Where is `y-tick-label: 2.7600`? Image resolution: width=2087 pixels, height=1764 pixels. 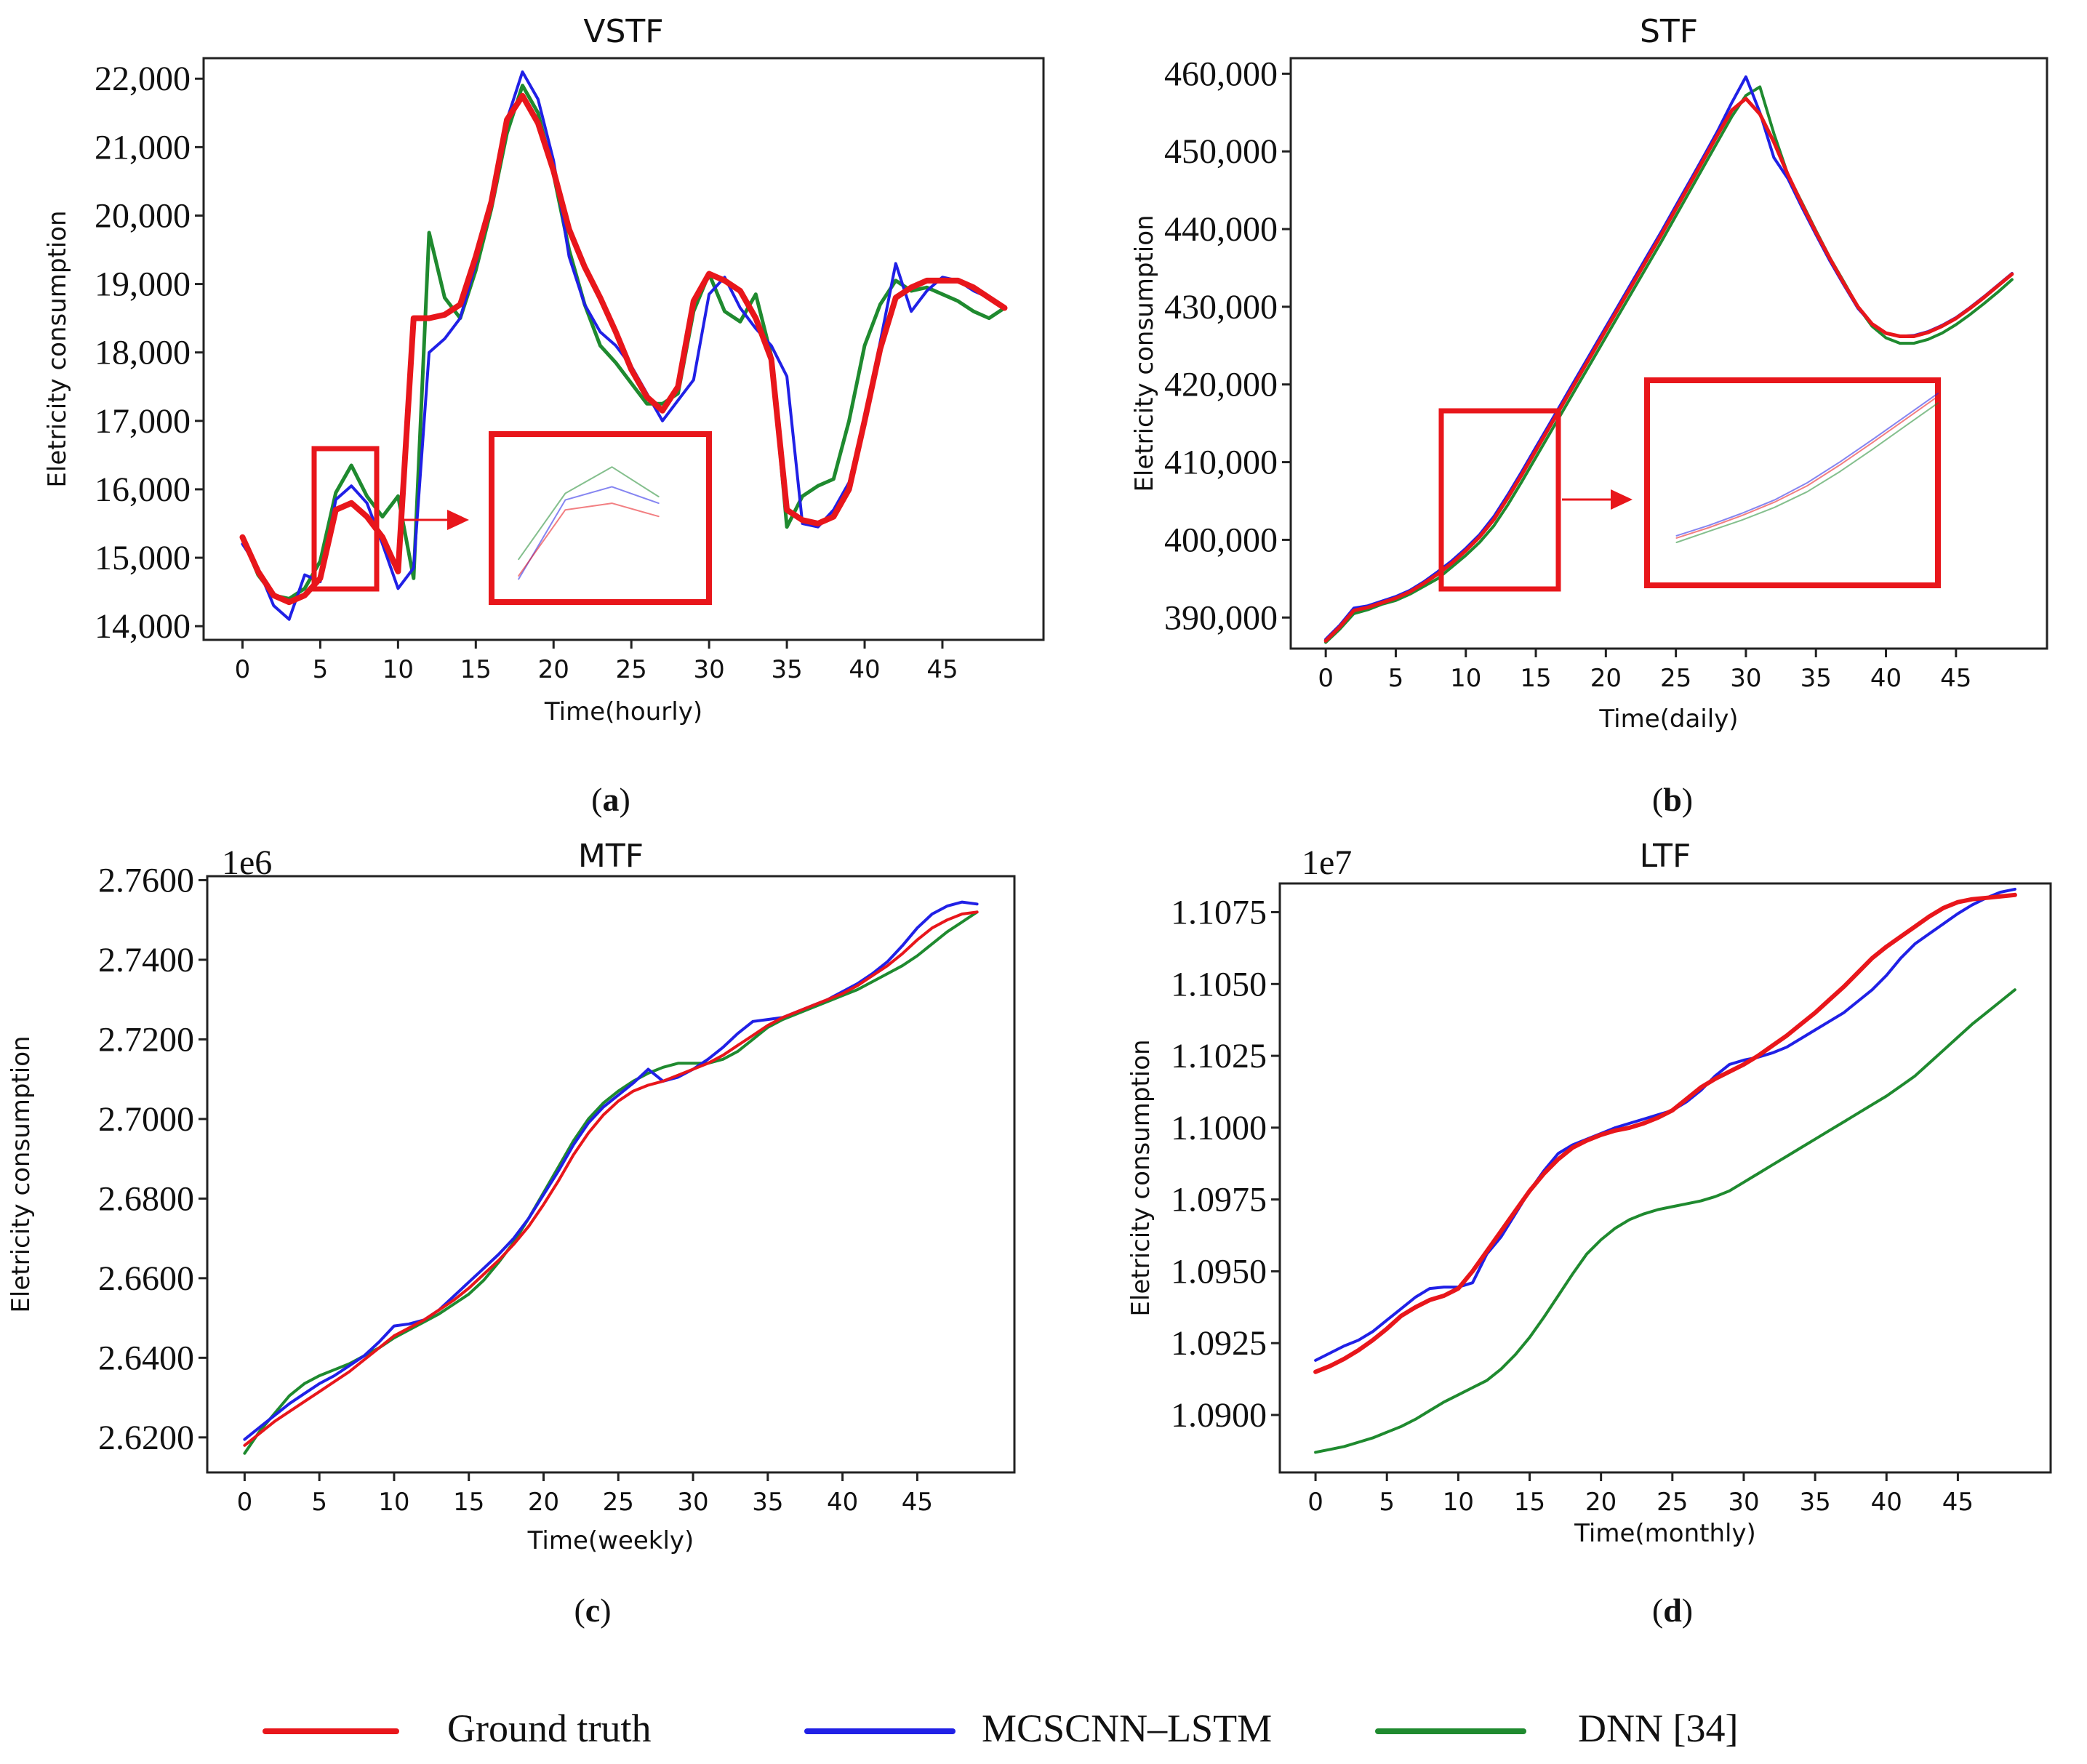 y-tick-label: 2.7600 is located at coordinates (146, 880).